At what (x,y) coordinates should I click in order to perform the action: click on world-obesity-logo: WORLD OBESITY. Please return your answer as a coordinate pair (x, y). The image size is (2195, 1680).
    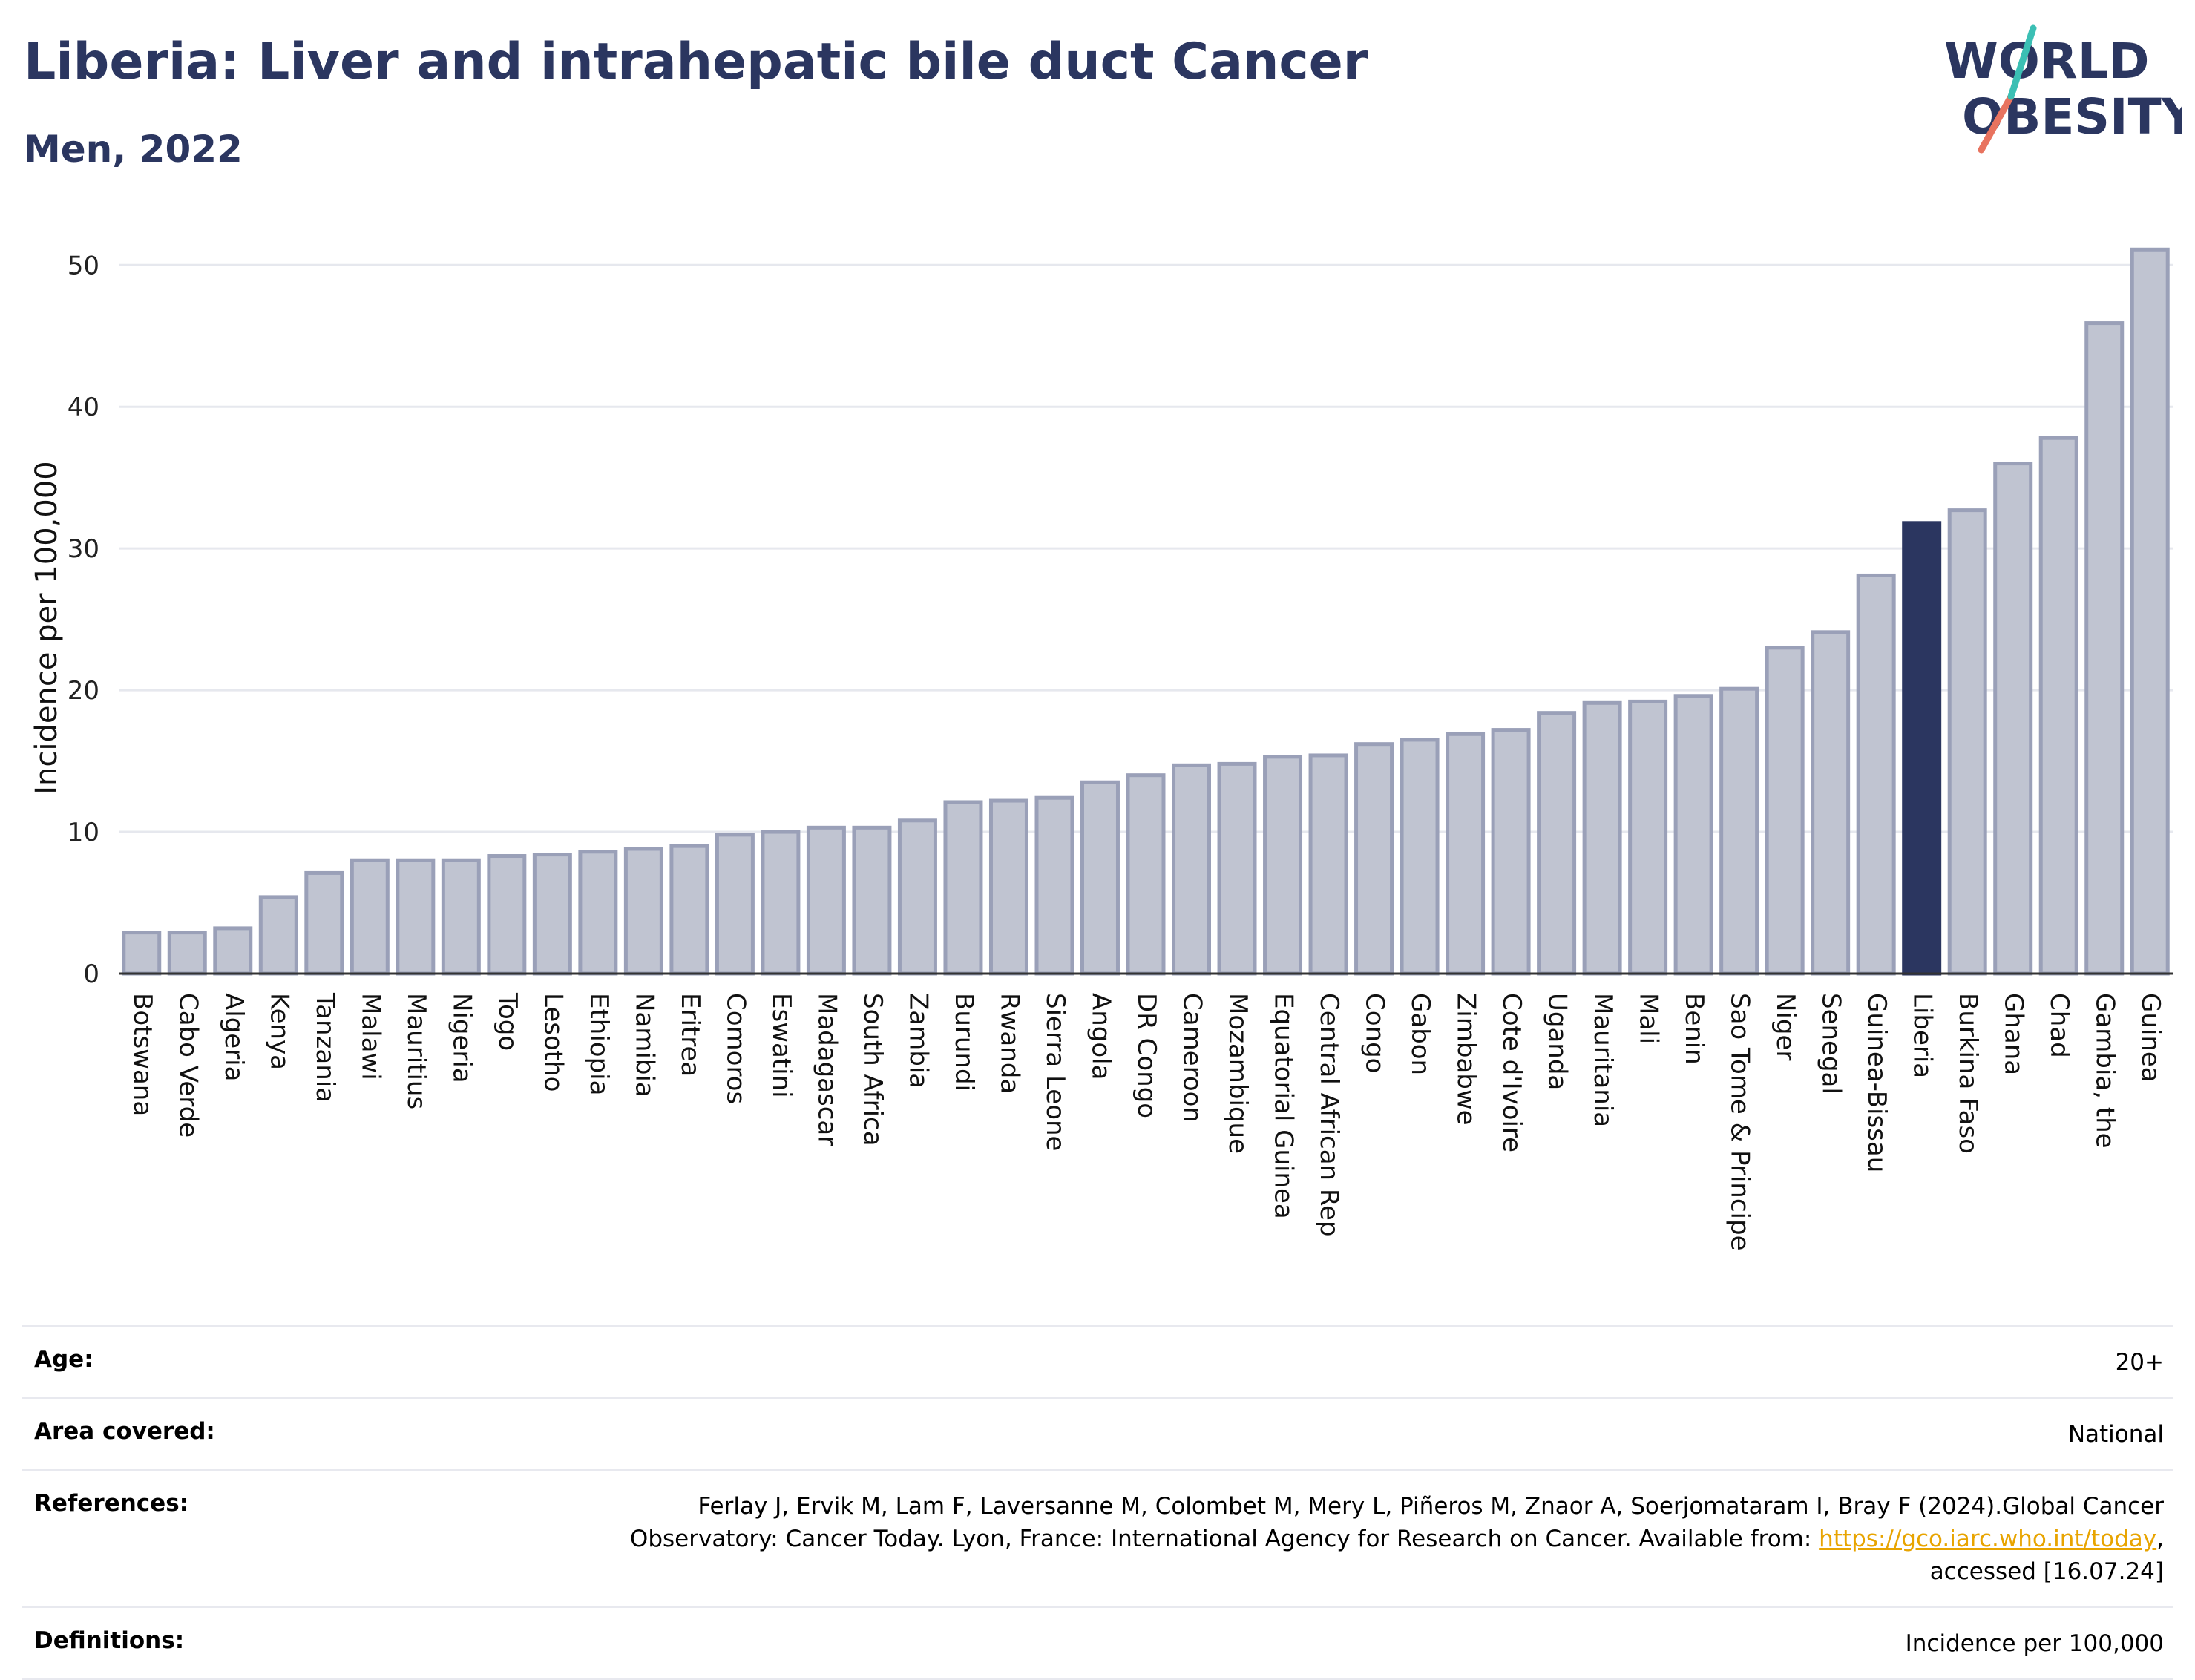
    Looking at the image, I should click on (2063, 89).